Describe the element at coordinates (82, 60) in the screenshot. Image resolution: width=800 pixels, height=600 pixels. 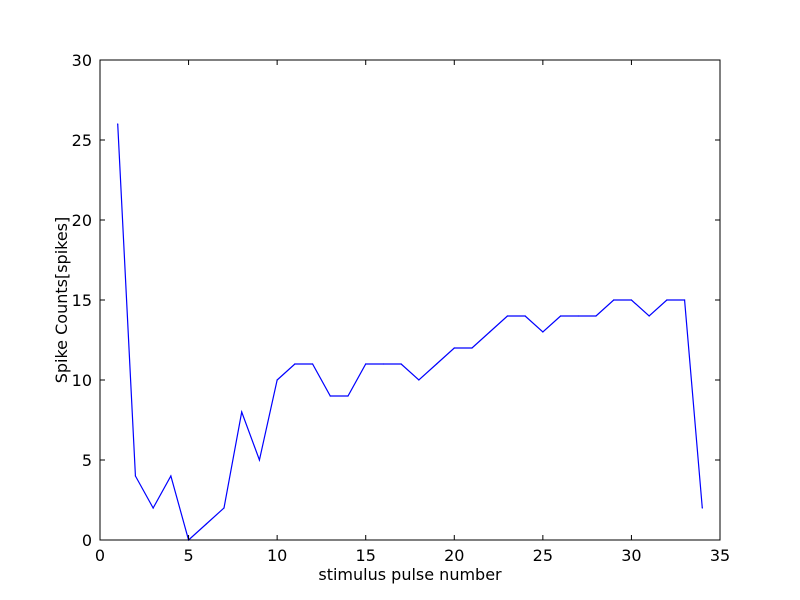
I see `y-tick-label: 30` at that location.